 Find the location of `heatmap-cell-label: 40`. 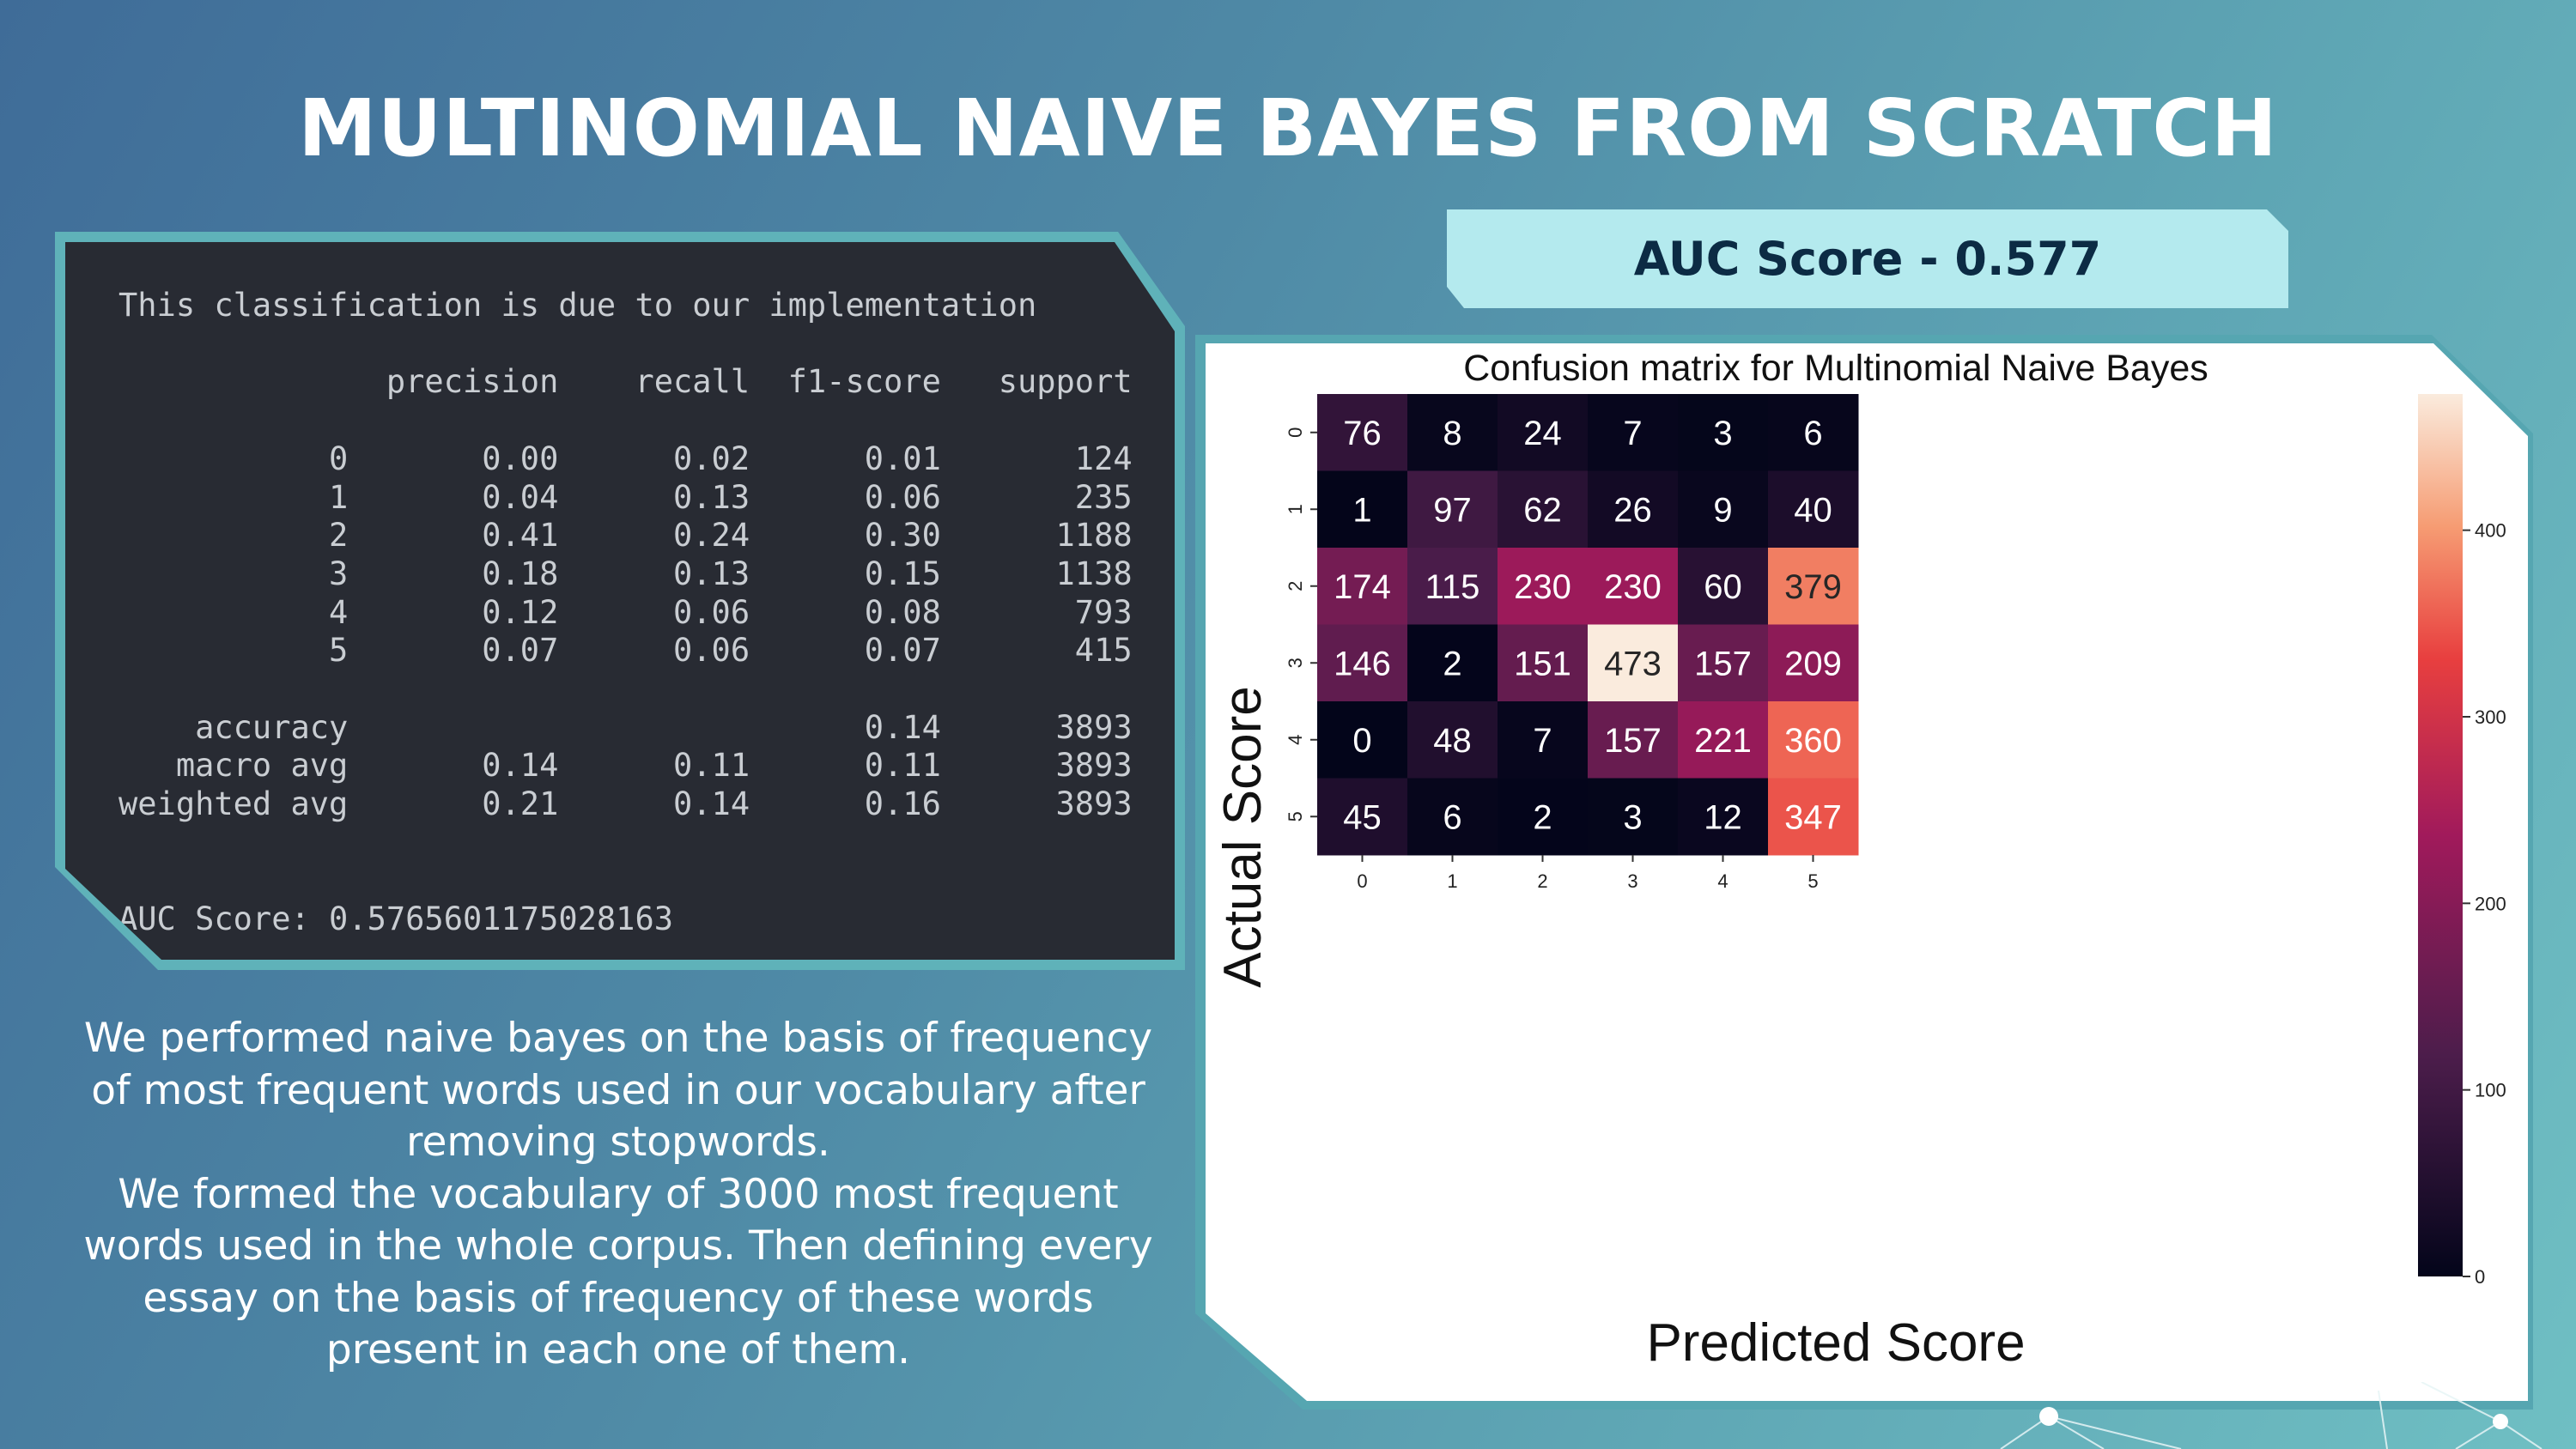

heatmap-cell-label: 40 is located at coordinates (1813, 510).